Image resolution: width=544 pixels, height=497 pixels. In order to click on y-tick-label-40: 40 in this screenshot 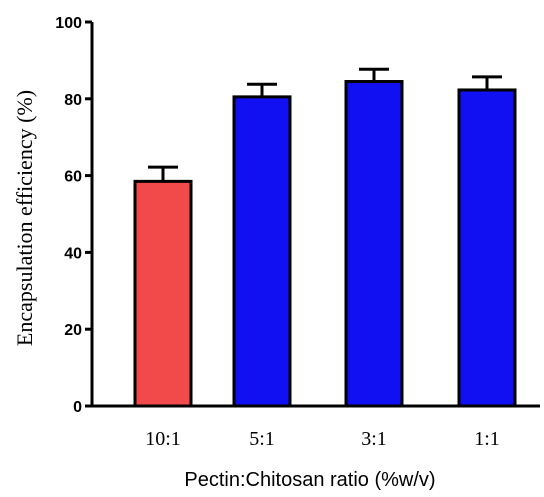, I will do `click(73, 253)`.